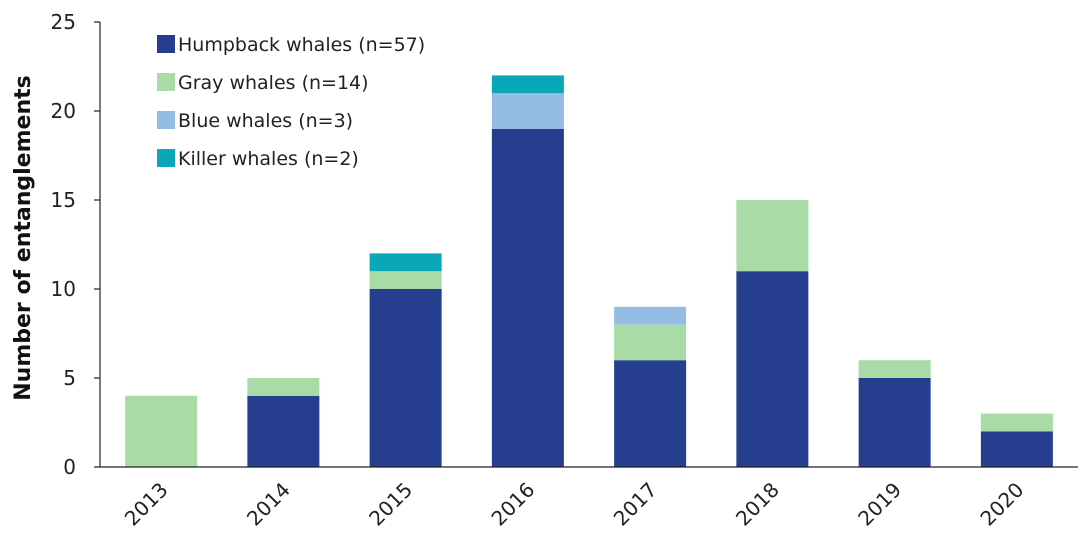 The height and width of the screenshot is (542, 1081). I want to click on x-tick-label: 2015, so click(390, 504).